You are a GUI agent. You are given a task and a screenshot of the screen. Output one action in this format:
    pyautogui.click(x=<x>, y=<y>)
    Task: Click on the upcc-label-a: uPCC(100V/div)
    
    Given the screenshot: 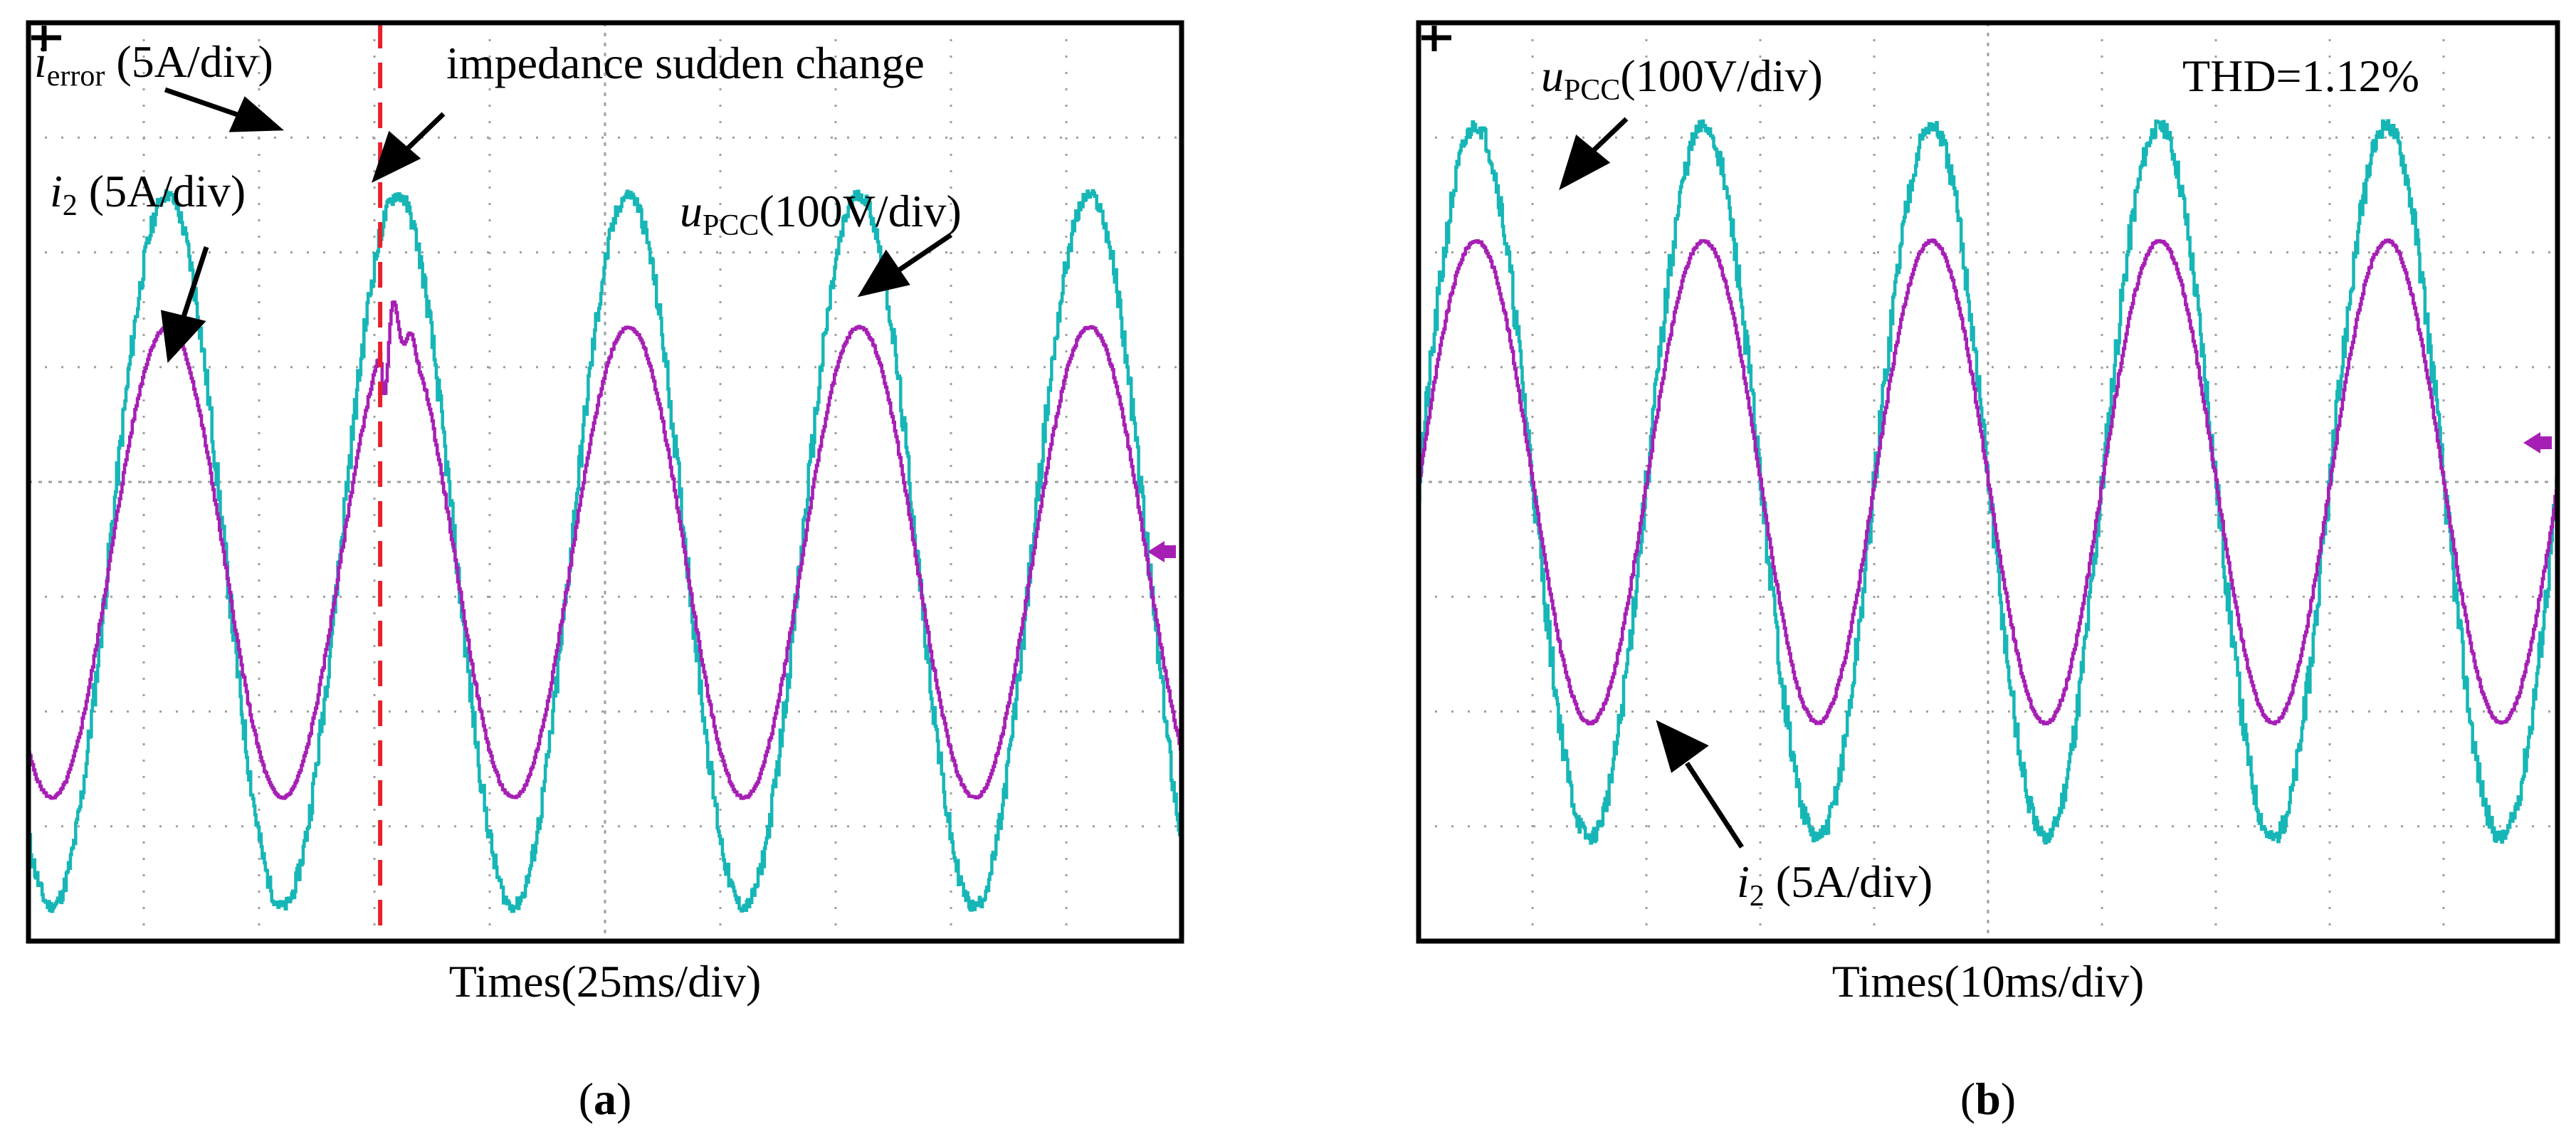 What is the action you would take?
    pyautogui.click(x=821, y=214)
    